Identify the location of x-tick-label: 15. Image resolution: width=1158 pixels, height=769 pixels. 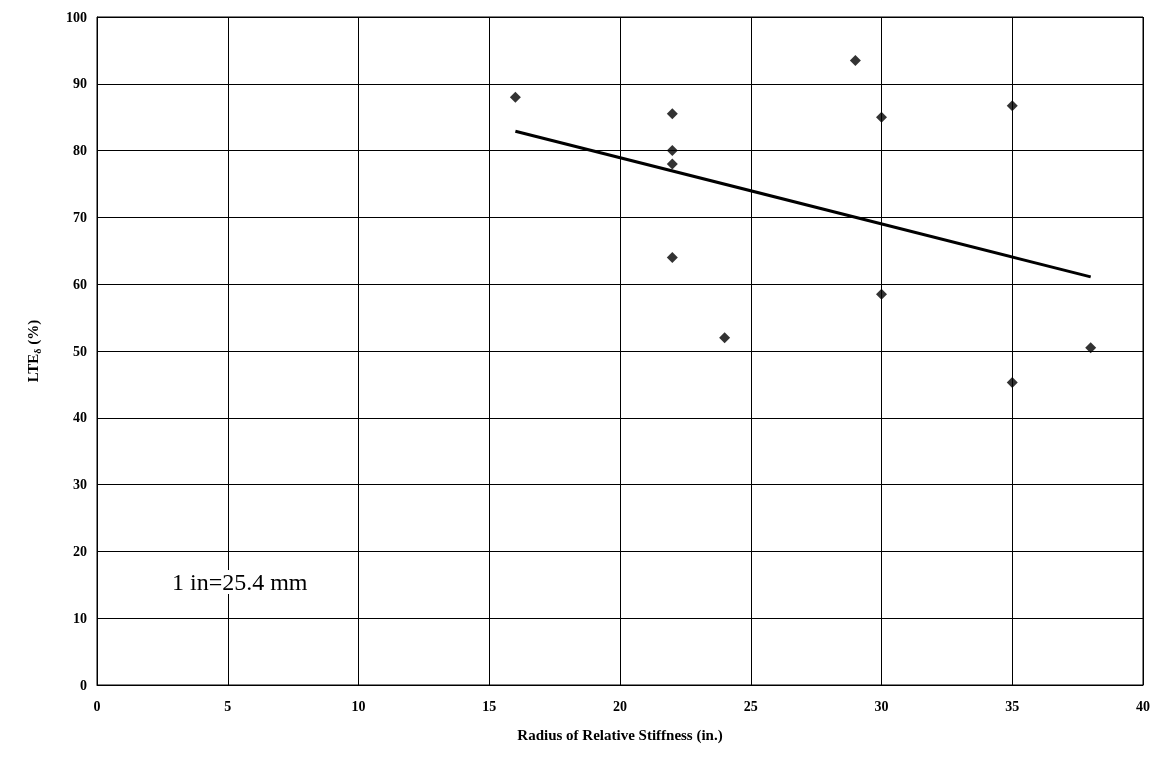
(489, 706).